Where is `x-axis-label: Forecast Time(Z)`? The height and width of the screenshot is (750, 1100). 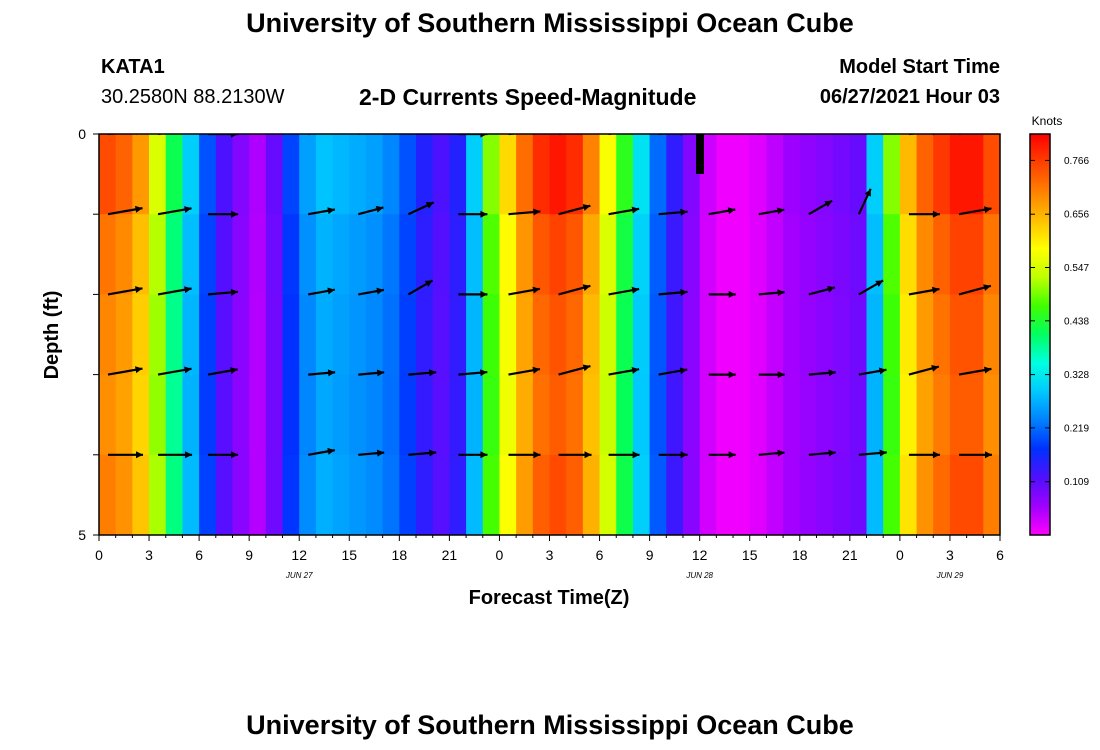
x-axis-label: Forecast Time(Z) is located at coordinates (549, 598).